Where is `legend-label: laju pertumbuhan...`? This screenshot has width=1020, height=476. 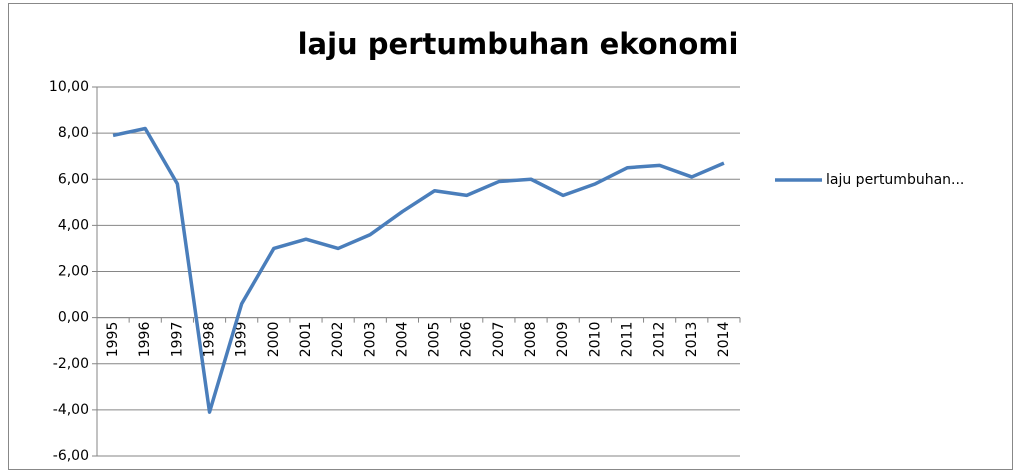 legend-label: laju pertumbuhan... is located at coordinates (895, 180).